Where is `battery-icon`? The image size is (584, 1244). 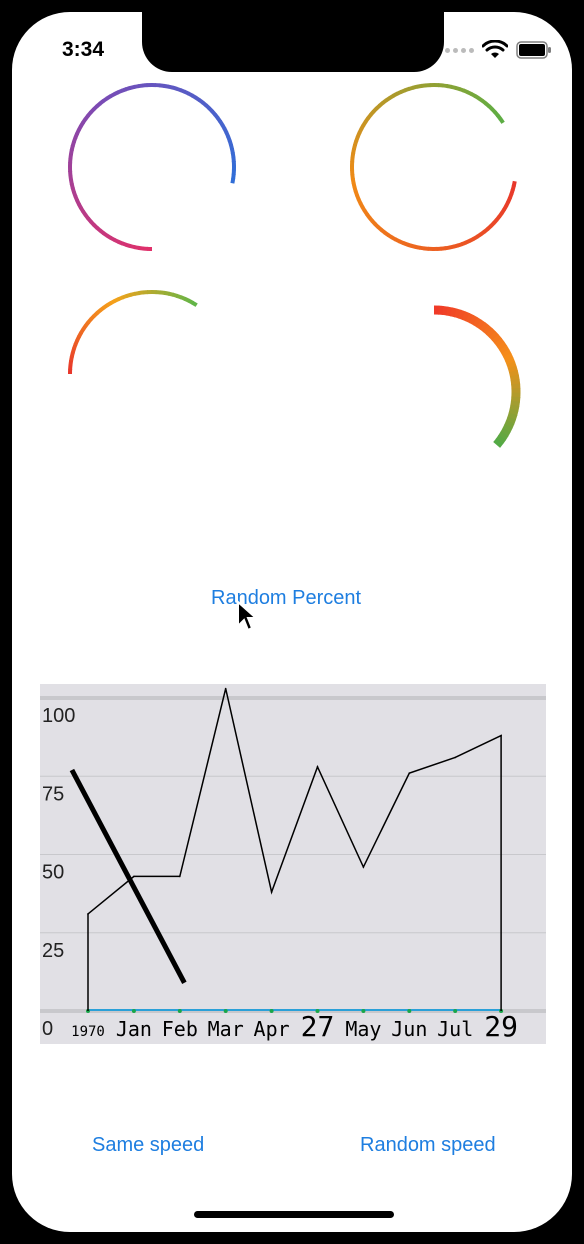 battery-icon is located at coordinates (533, 50).